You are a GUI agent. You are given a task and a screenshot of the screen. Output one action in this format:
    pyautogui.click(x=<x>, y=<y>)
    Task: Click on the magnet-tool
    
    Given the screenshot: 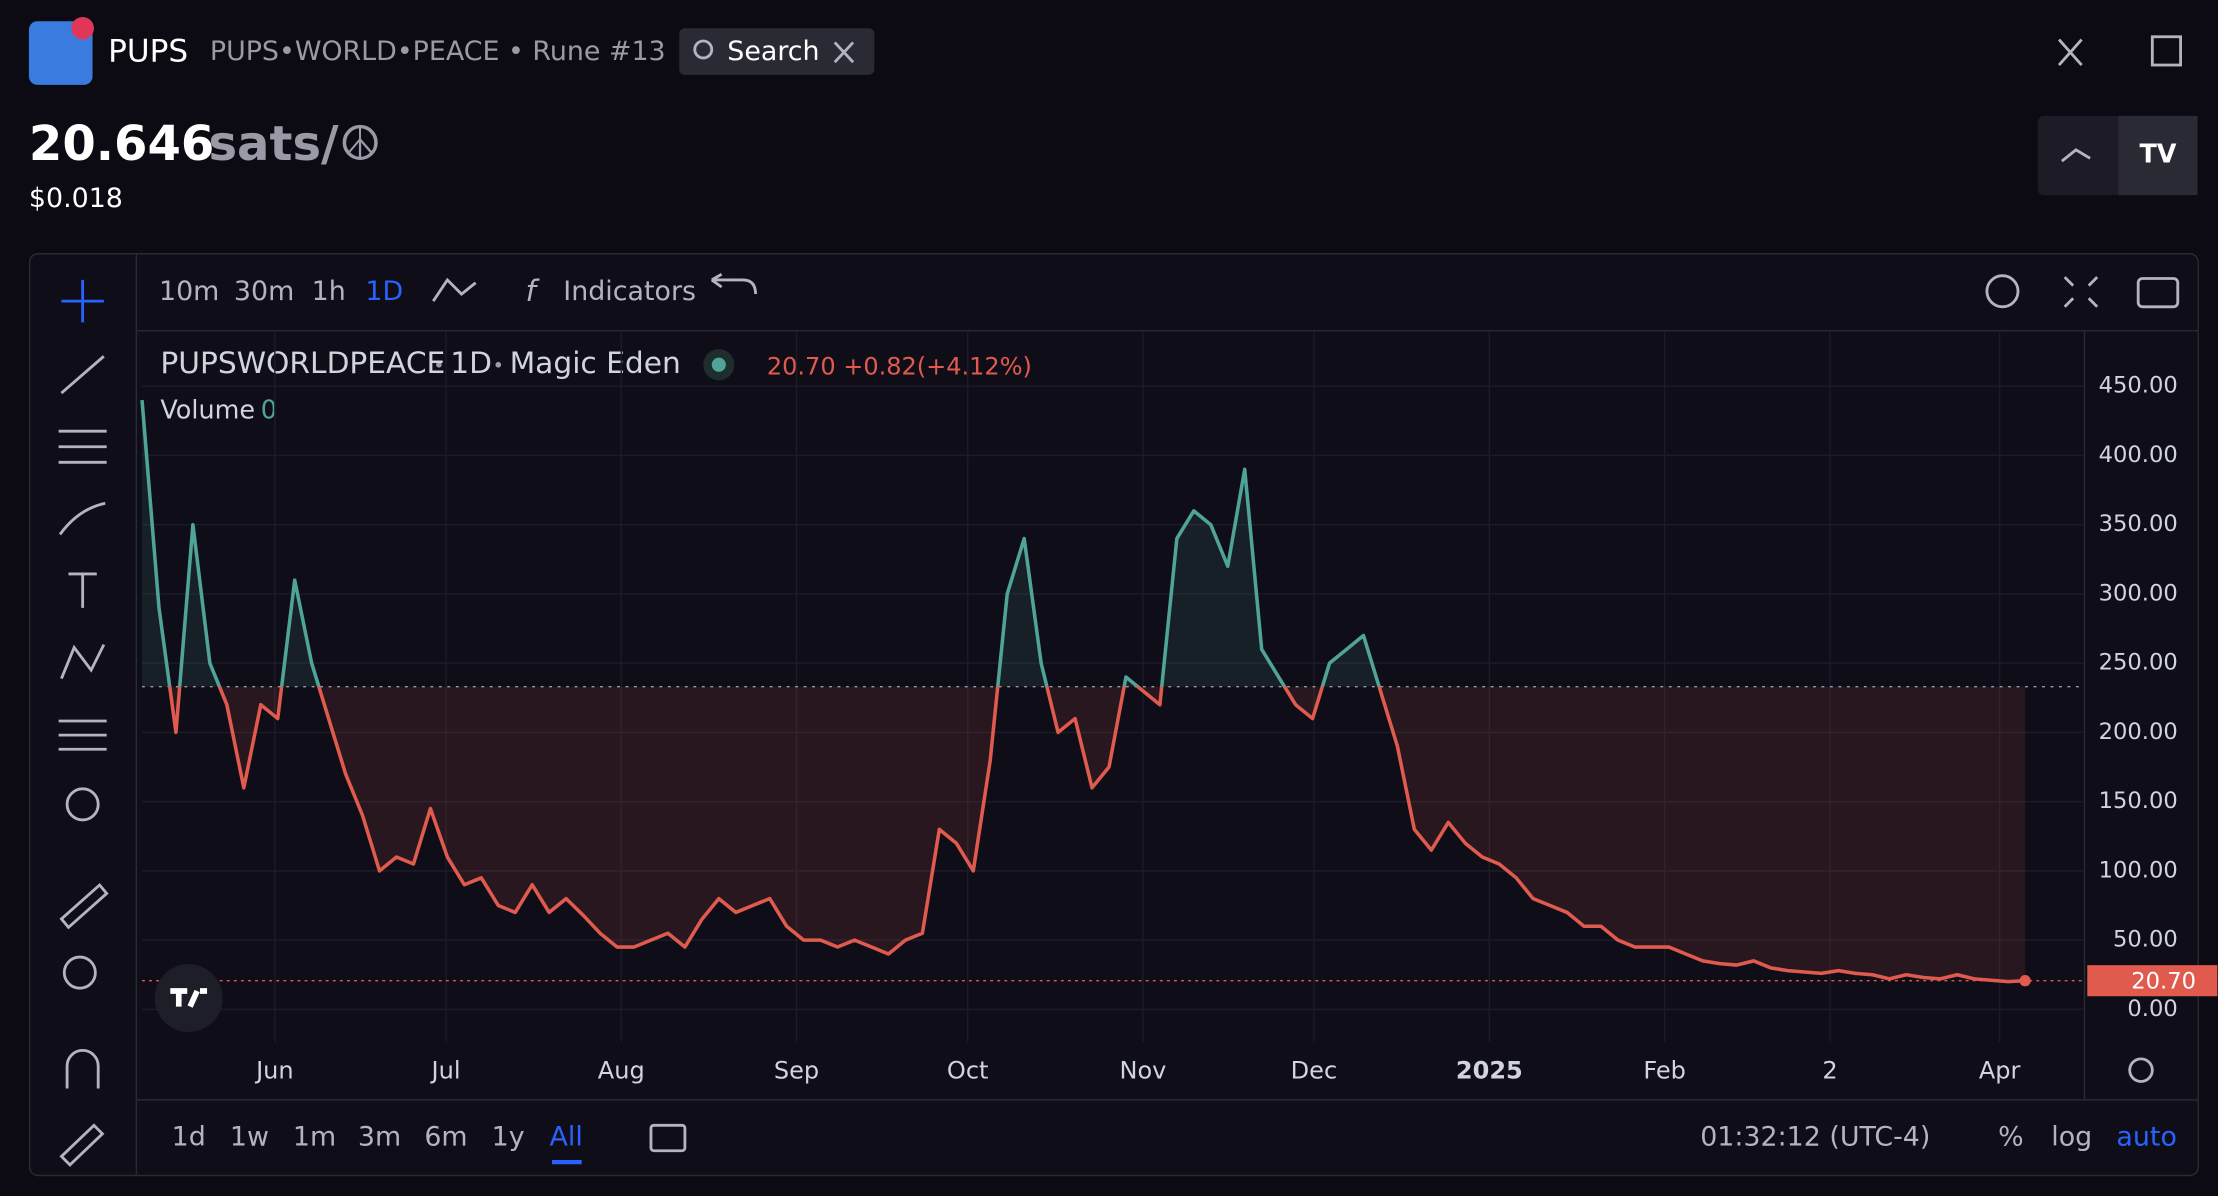 What is the action you would take?
    pyautogui.click(x=82, y=1069)
    